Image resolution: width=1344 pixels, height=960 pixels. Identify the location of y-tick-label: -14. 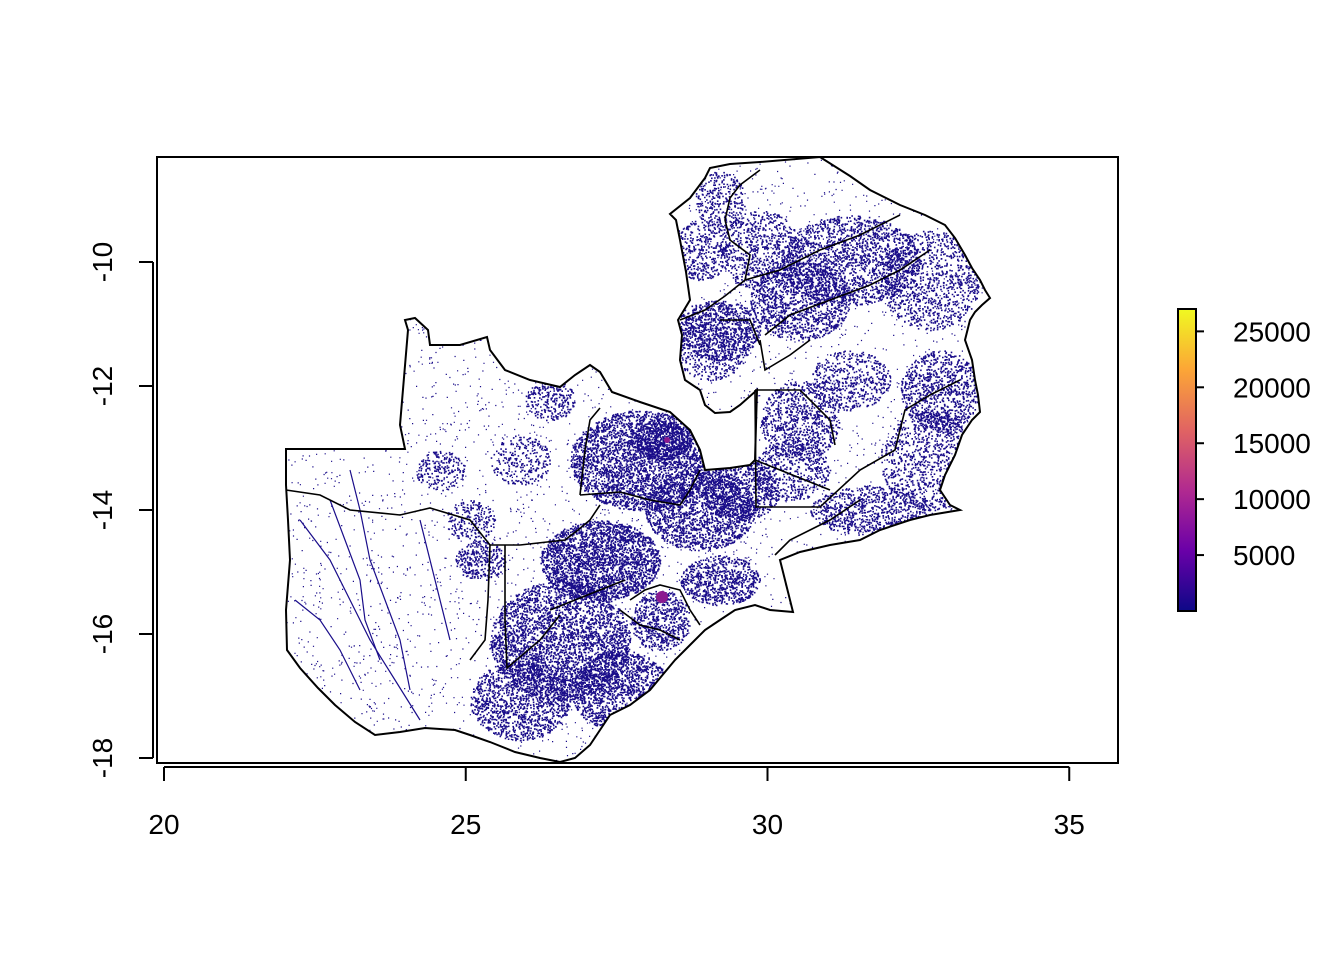
(102, 510).